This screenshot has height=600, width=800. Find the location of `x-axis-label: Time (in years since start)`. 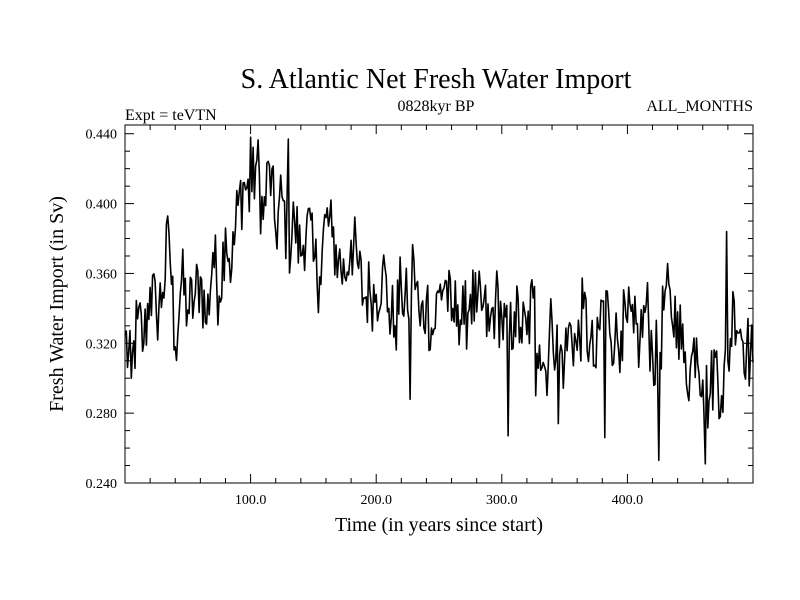

x-axis-label: Time (in years since start) is located at coordinates (439, 525).